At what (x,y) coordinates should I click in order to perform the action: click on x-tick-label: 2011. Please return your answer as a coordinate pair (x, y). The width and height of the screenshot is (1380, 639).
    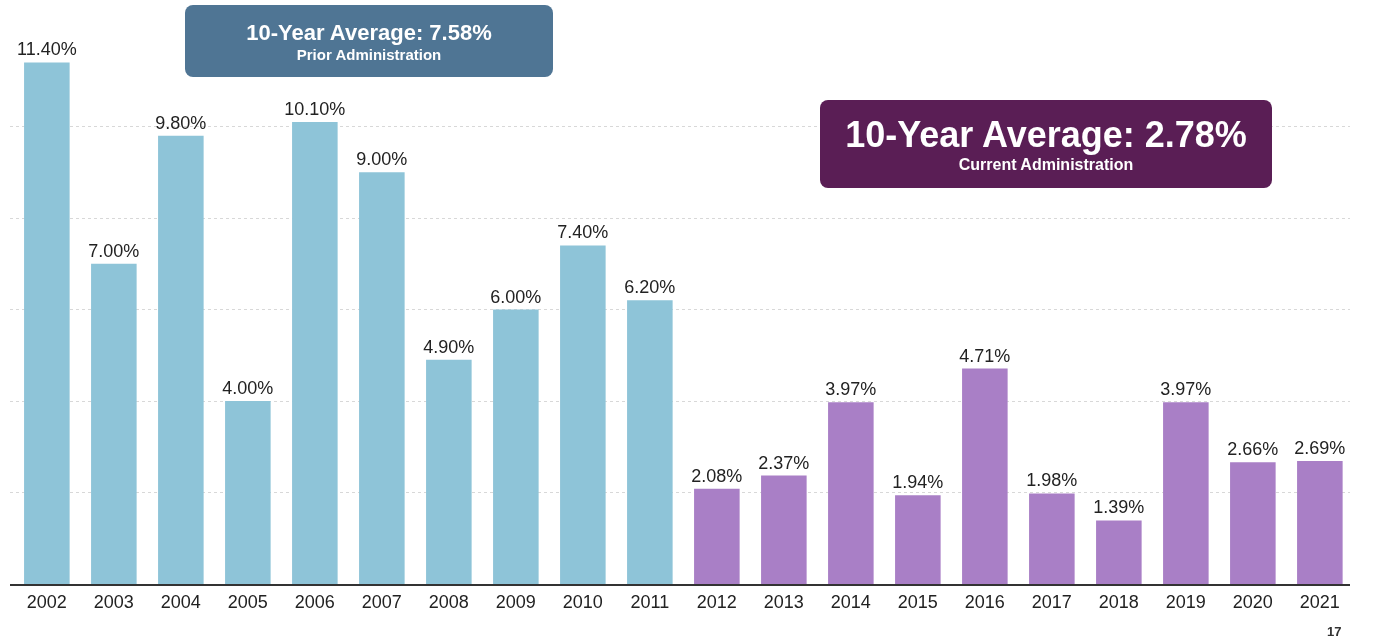
    Looking at the image, I should click on (650, 601).